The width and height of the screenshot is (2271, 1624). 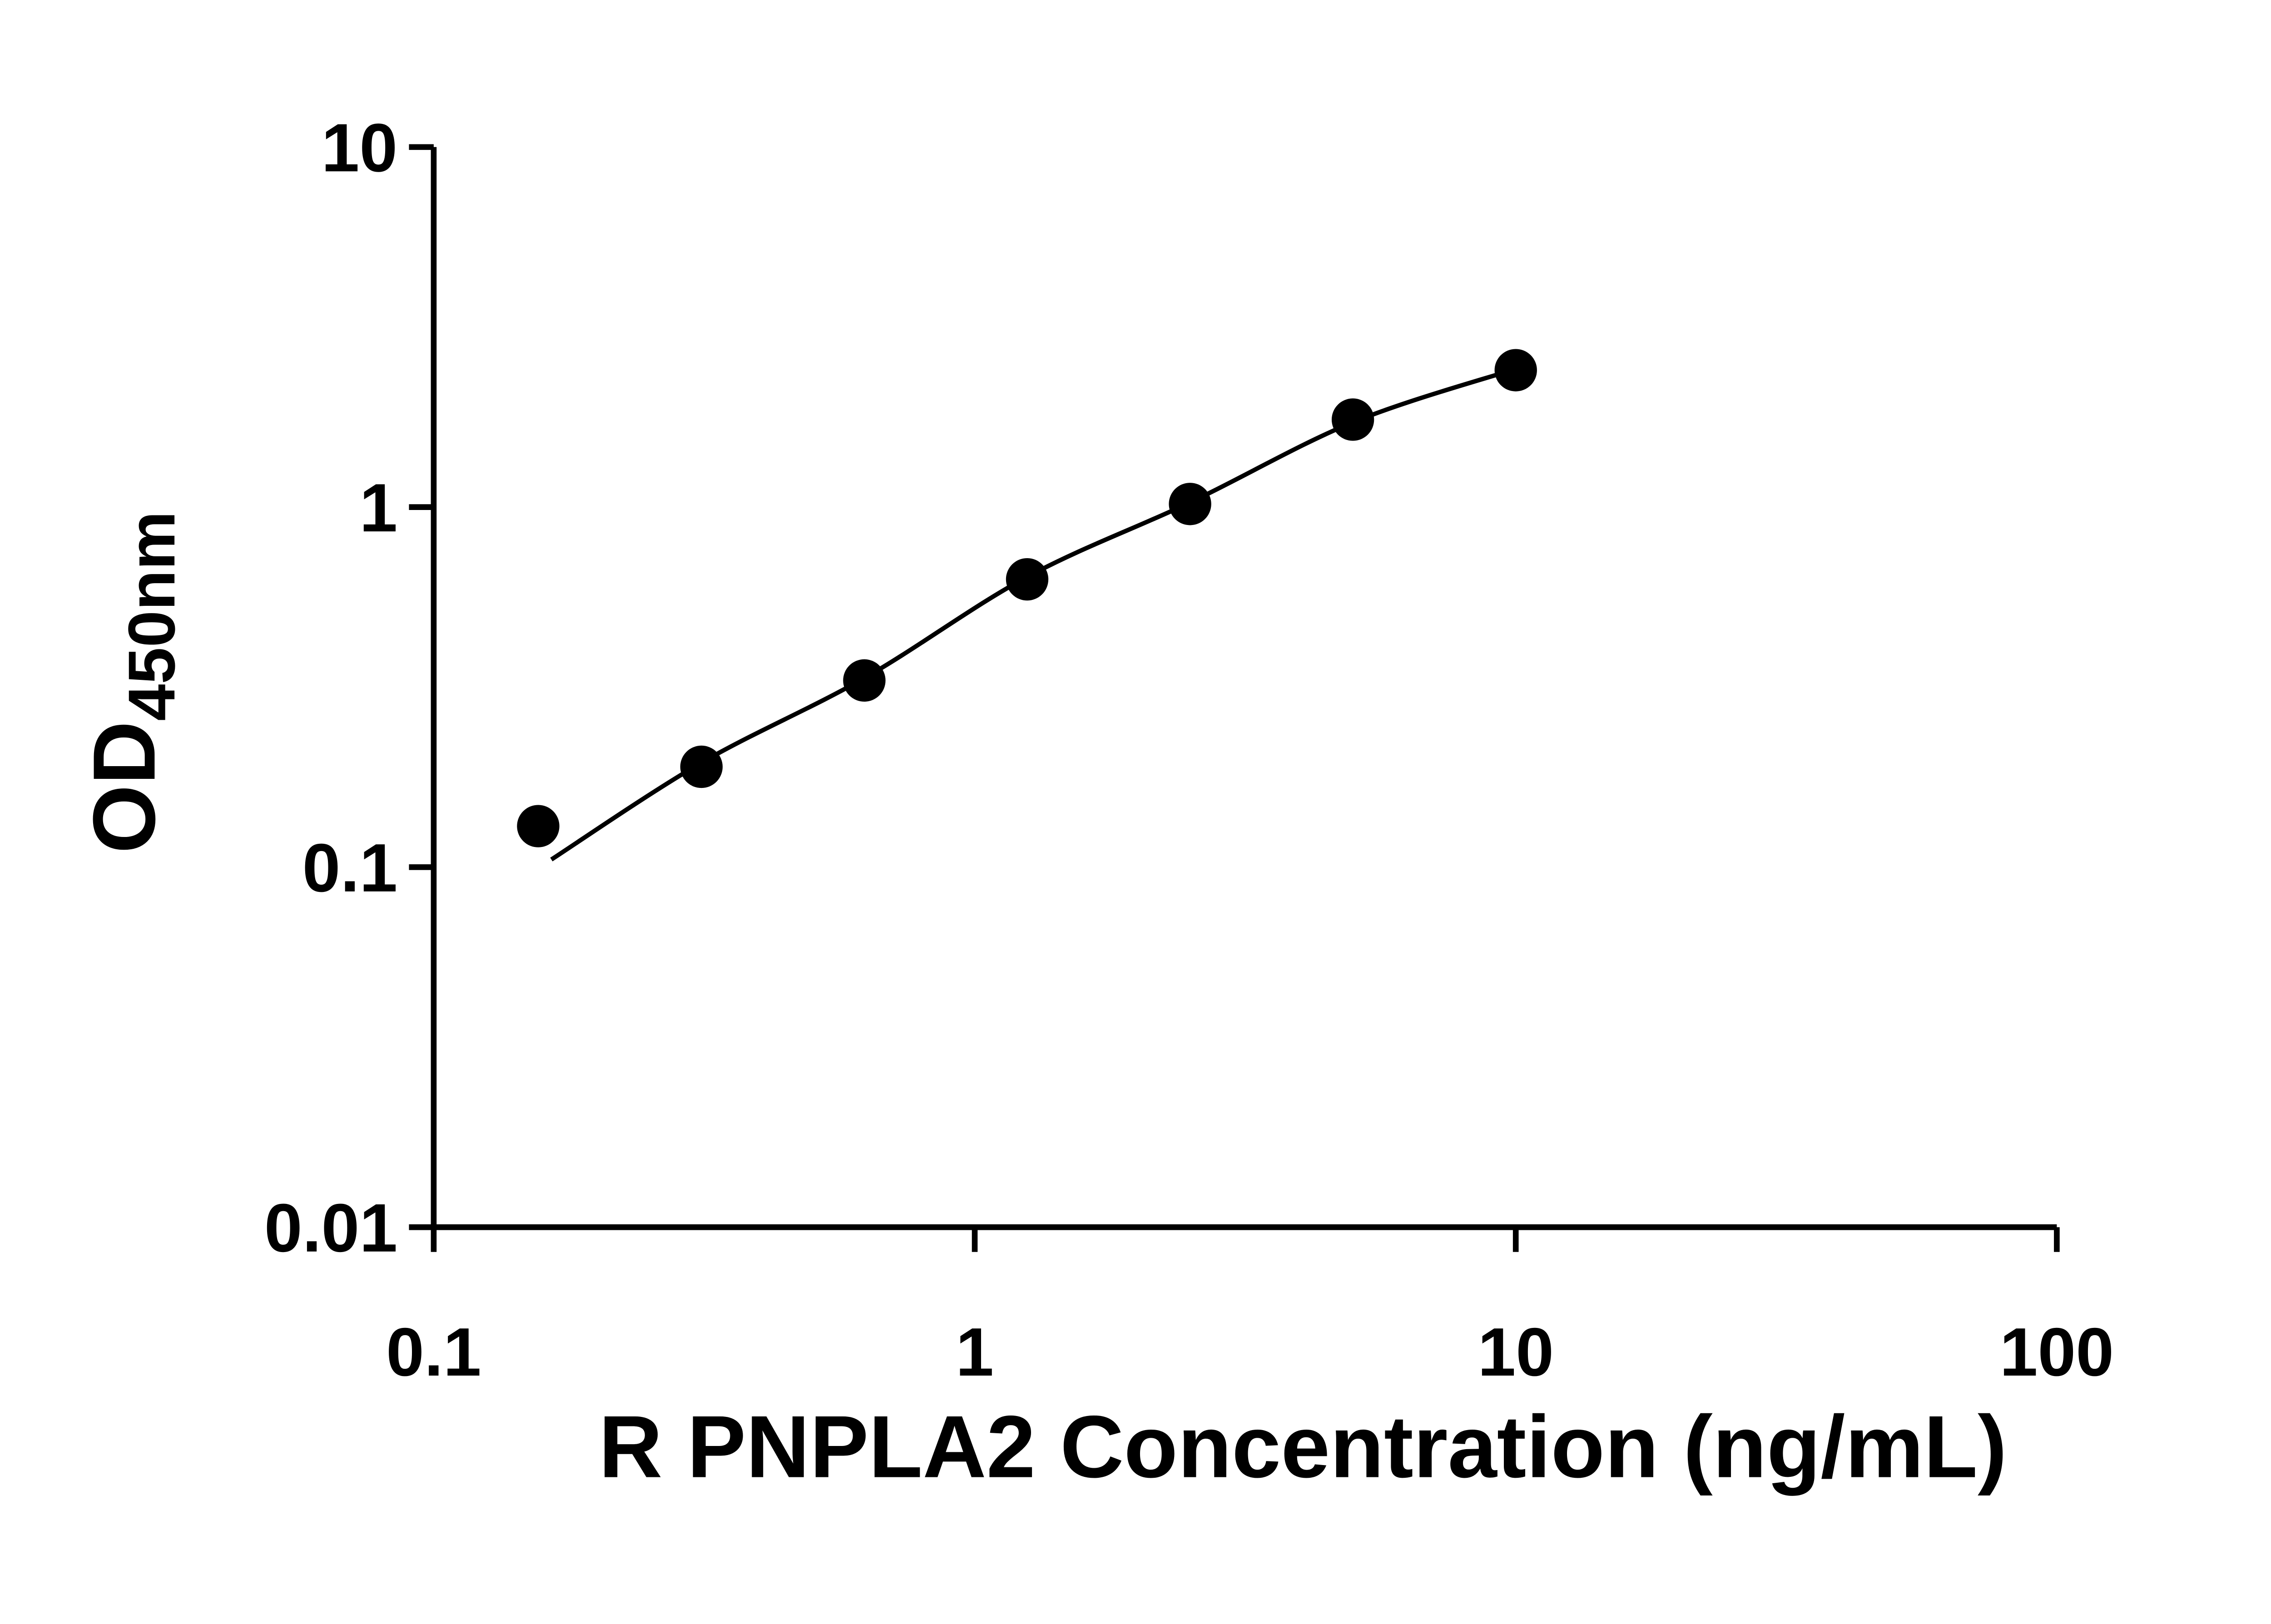 I want to click on y-axis-title-main: OD, so click(x=124, y=787).